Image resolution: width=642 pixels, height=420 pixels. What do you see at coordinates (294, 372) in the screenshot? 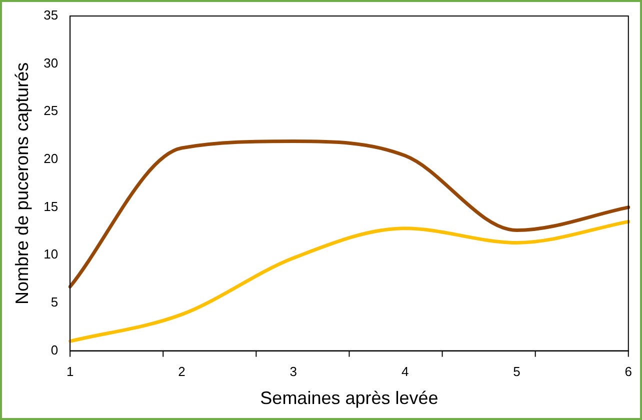
I see `x-tick-label: 3` at bounding box center [294, 372].